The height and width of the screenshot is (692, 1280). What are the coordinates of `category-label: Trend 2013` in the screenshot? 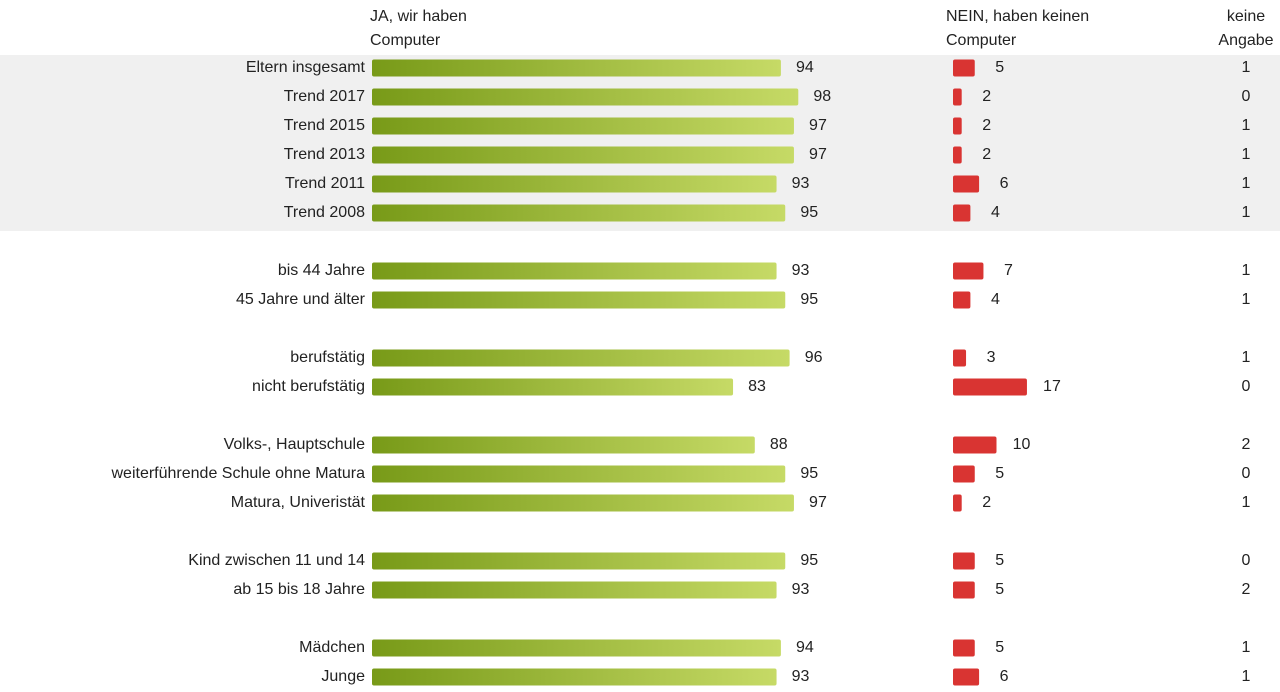 It's located at (324, 154).